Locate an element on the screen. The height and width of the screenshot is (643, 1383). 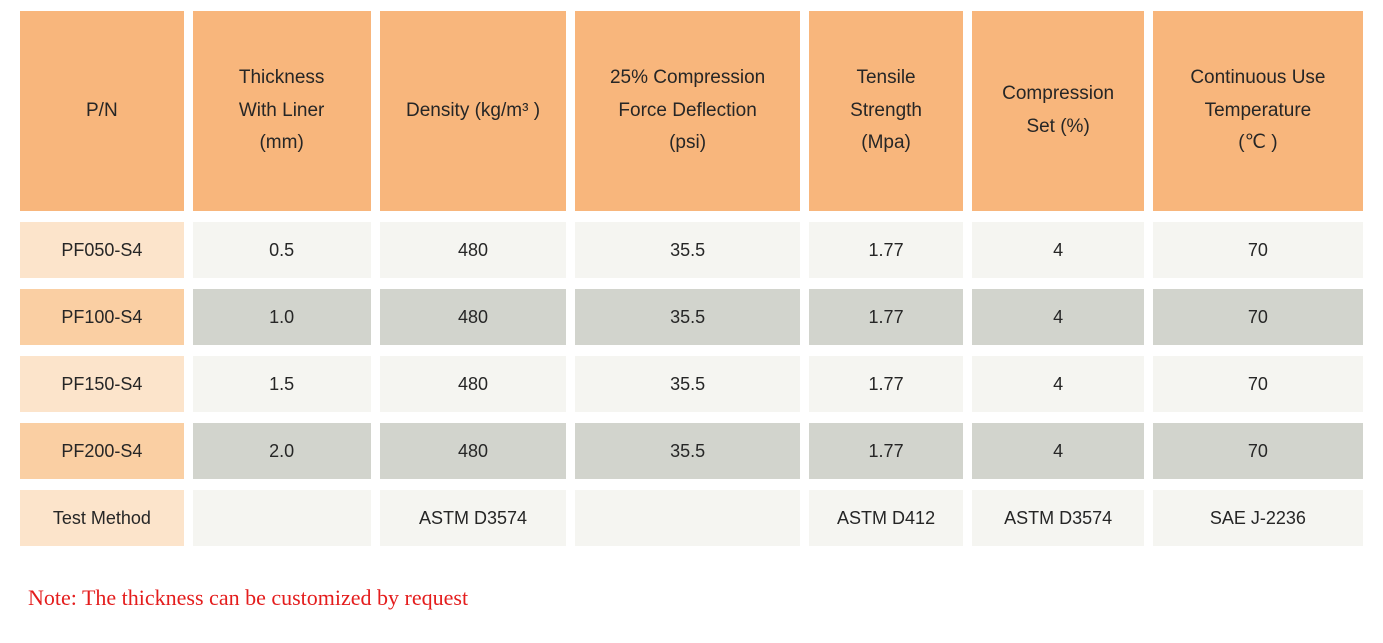
table-row-pf050: PF050-S4 0.5 480 35.5 1.77 4 70 is located at coordinates (691, 250).